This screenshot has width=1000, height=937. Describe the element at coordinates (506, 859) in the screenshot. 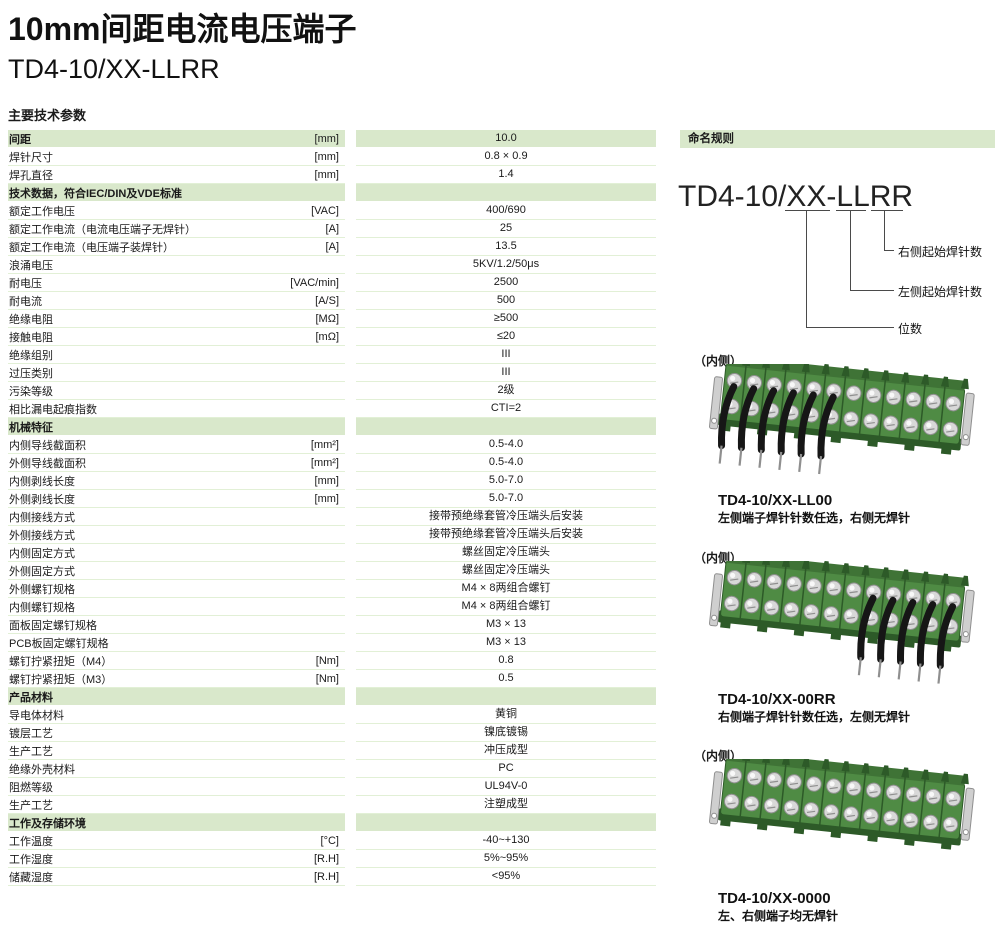

I see `param-value: 5%~95%` at that location.